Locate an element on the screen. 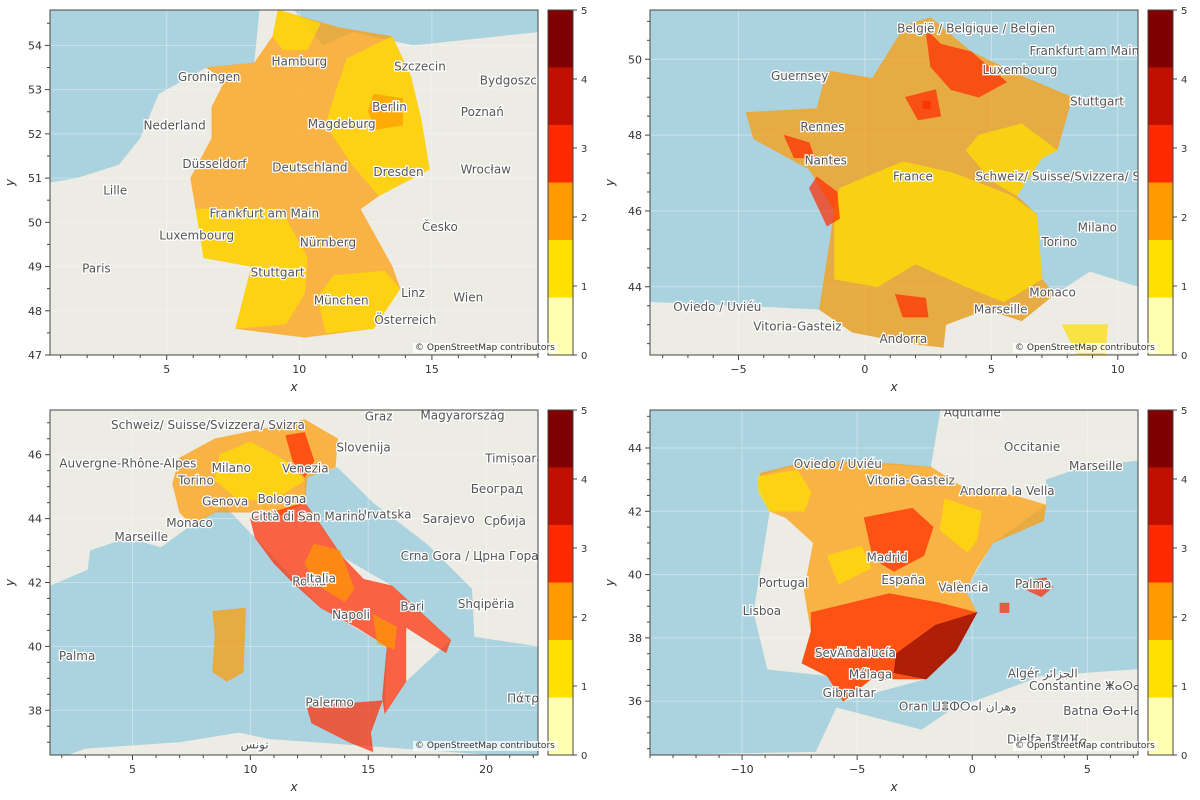 The height and width of the screenshot is (800, 1200). place-label: Monaco is located at coordinates (1052, 293).